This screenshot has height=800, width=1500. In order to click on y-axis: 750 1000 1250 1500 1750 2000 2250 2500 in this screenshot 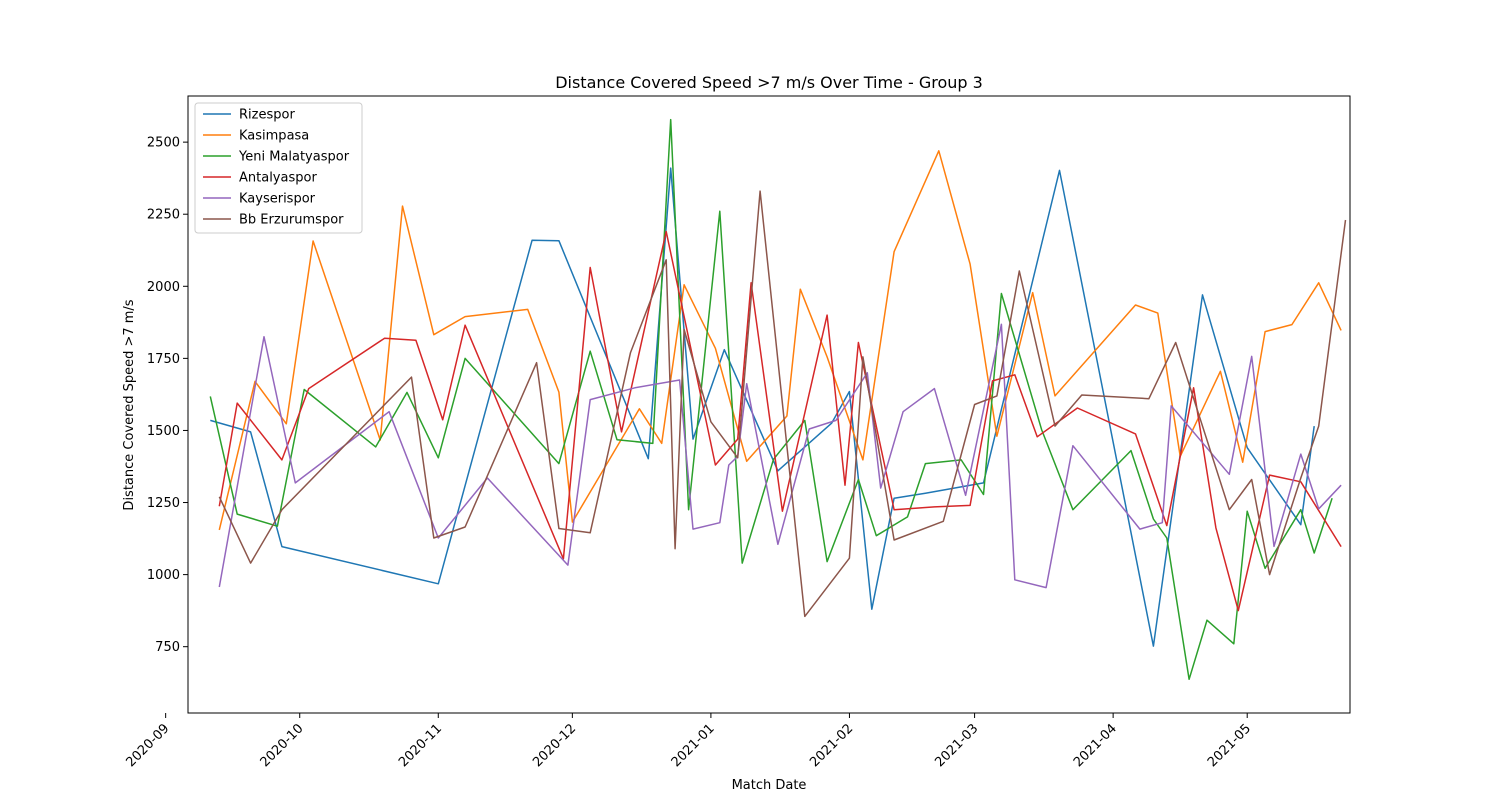, I will do `click(167, 395)`.